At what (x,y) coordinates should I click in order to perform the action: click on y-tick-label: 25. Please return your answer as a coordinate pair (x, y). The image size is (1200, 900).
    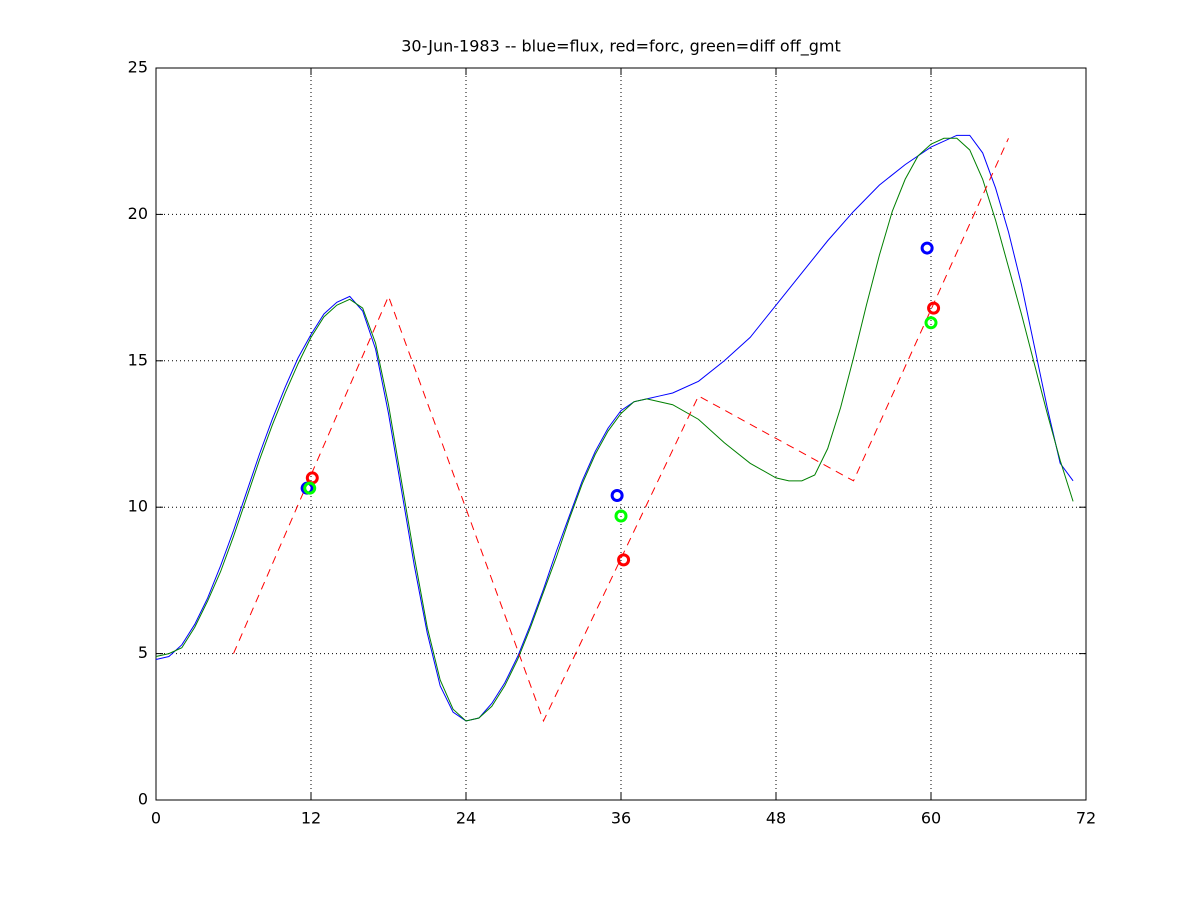
    Looking at the image, I should click on (138, 67).